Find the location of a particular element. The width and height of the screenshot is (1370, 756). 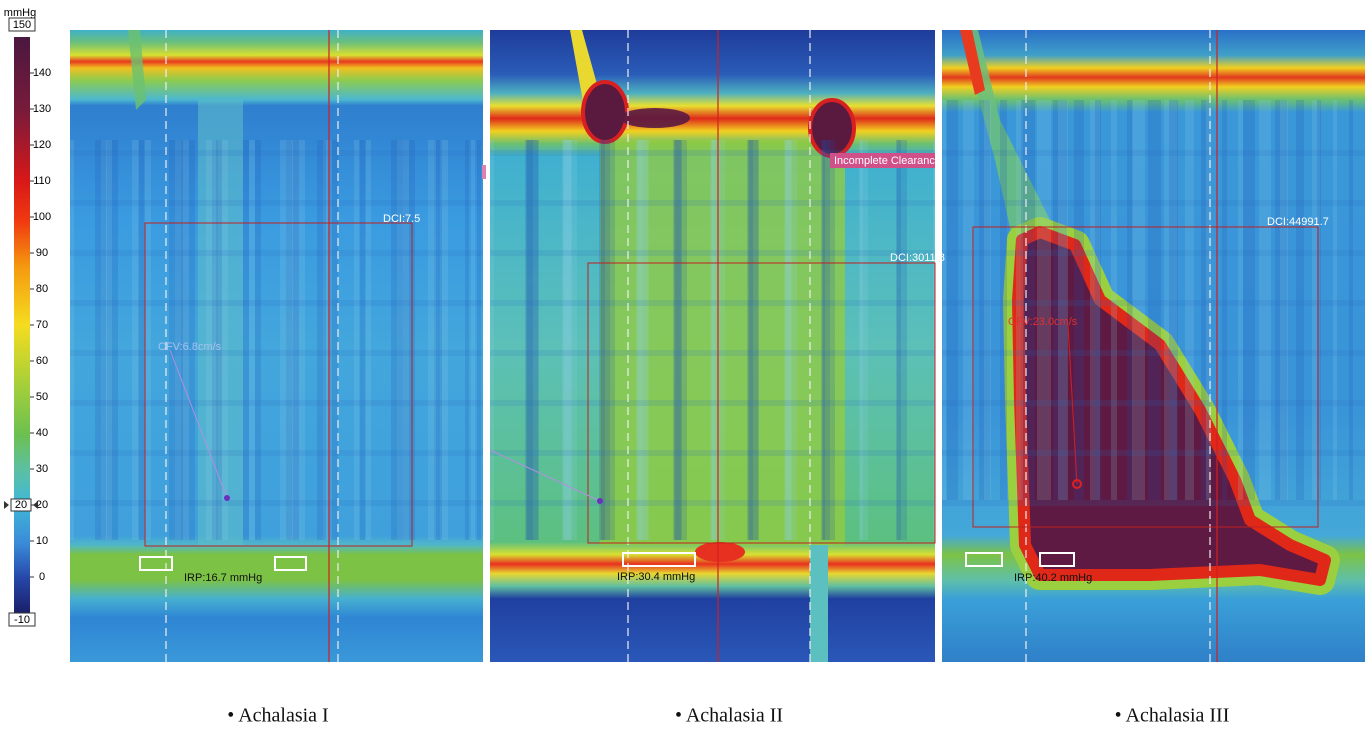

dci-label: DCI:3011.8 is located at coordinates (917, 258).